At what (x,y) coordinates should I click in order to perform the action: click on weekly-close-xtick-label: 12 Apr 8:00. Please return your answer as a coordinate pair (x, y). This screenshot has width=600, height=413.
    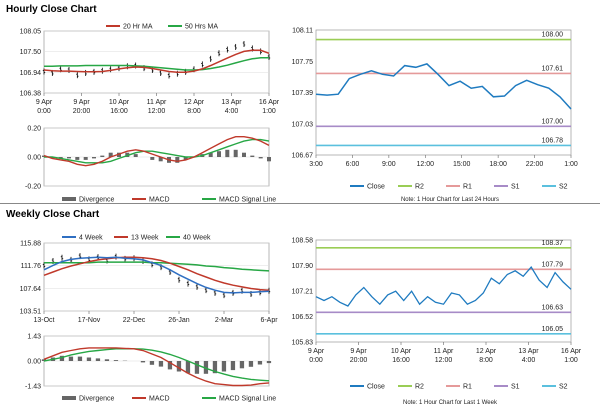
    Looking at the image, I should click on (486, 356).